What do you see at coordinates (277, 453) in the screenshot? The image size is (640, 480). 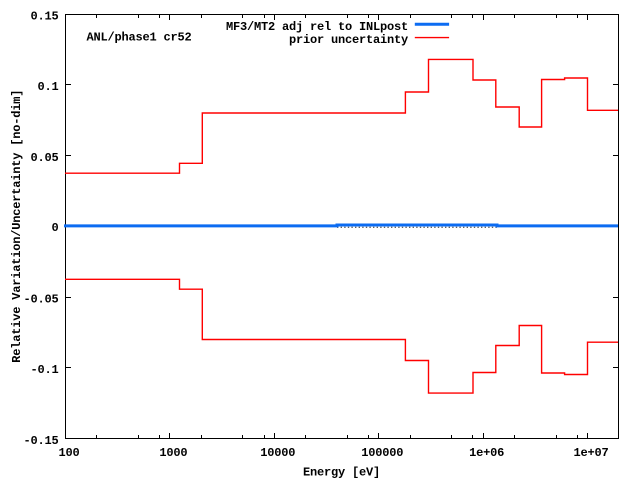 I see `svg-text: 10000` at bounding box center [277, 453].